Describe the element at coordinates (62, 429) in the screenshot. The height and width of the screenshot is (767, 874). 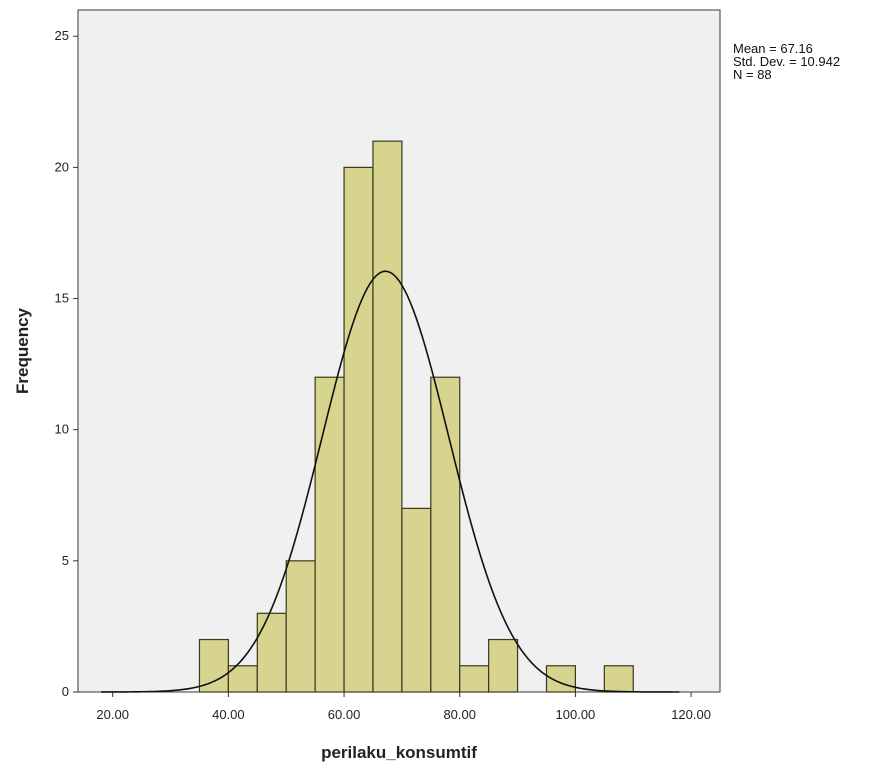
I see `y-tick-label: 10` at that location.